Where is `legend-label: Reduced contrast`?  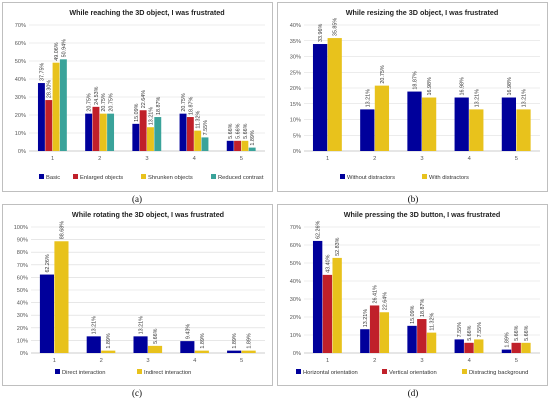
legend-label: Reduced contrast is located at coordinates (241, 178).